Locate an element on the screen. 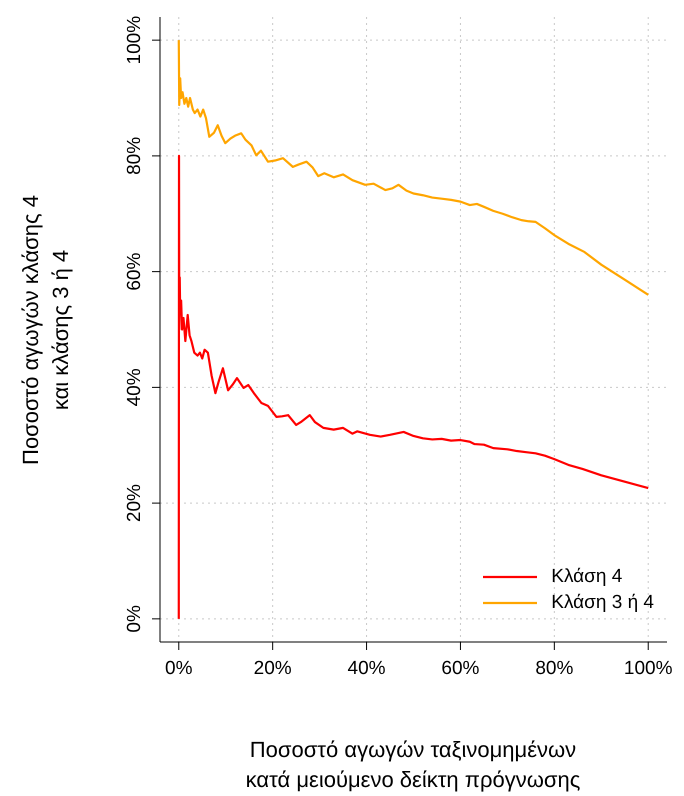  y-tick-label: 80% is located at coordinates (134, 155).